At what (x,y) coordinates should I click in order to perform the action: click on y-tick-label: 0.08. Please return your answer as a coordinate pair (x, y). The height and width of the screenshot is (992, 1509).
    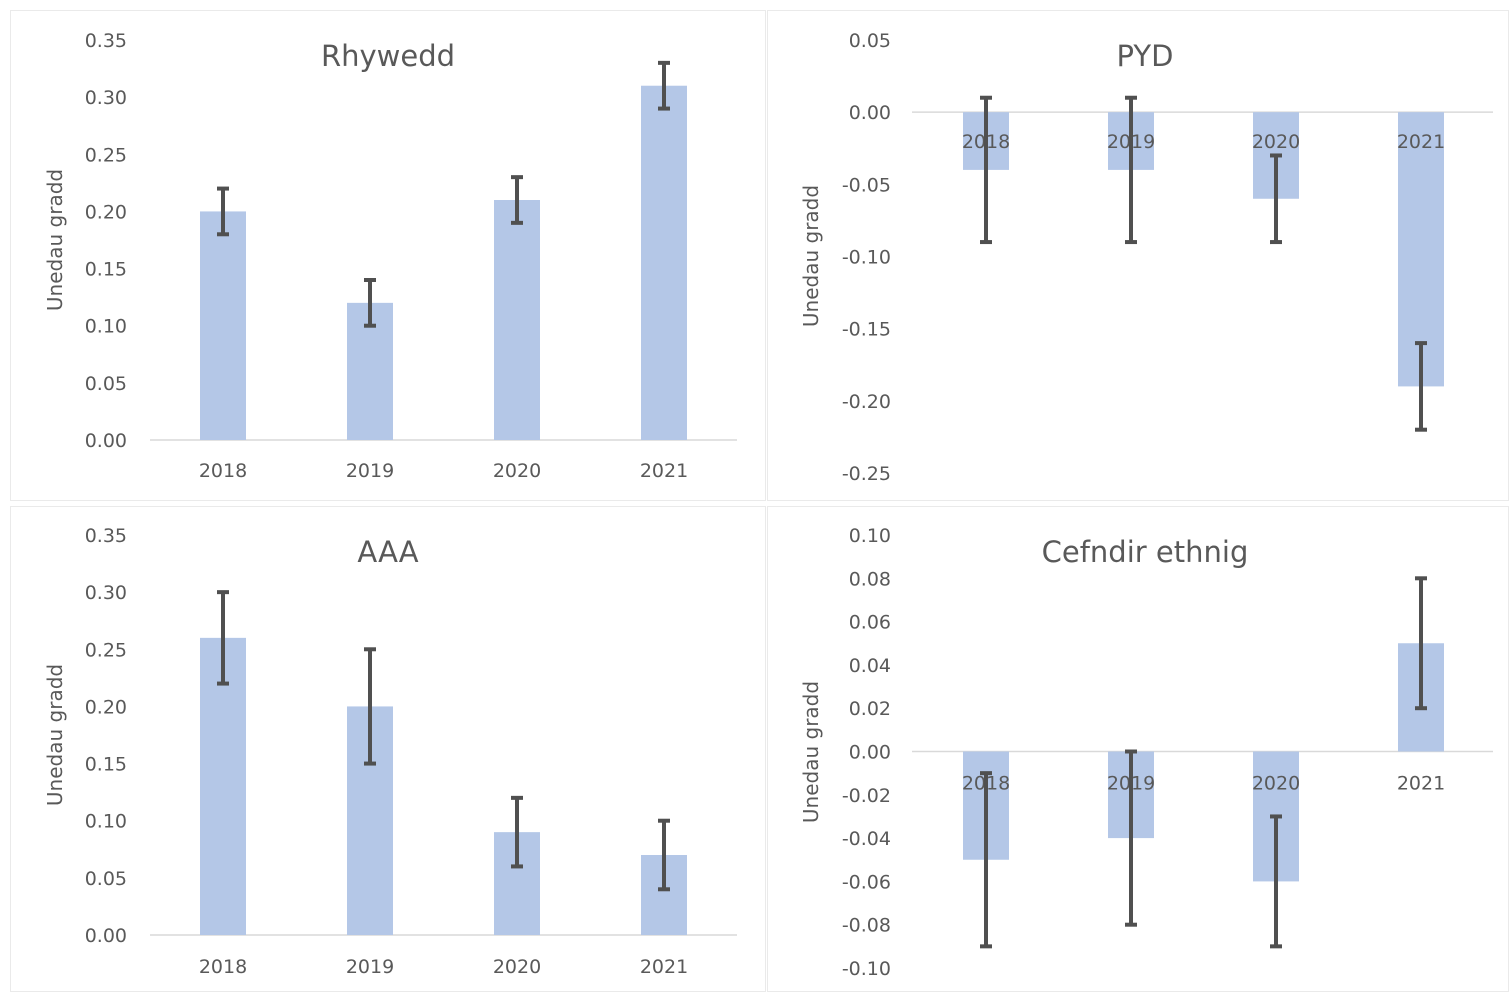
    Looking at the image, I should click on (870, 579).